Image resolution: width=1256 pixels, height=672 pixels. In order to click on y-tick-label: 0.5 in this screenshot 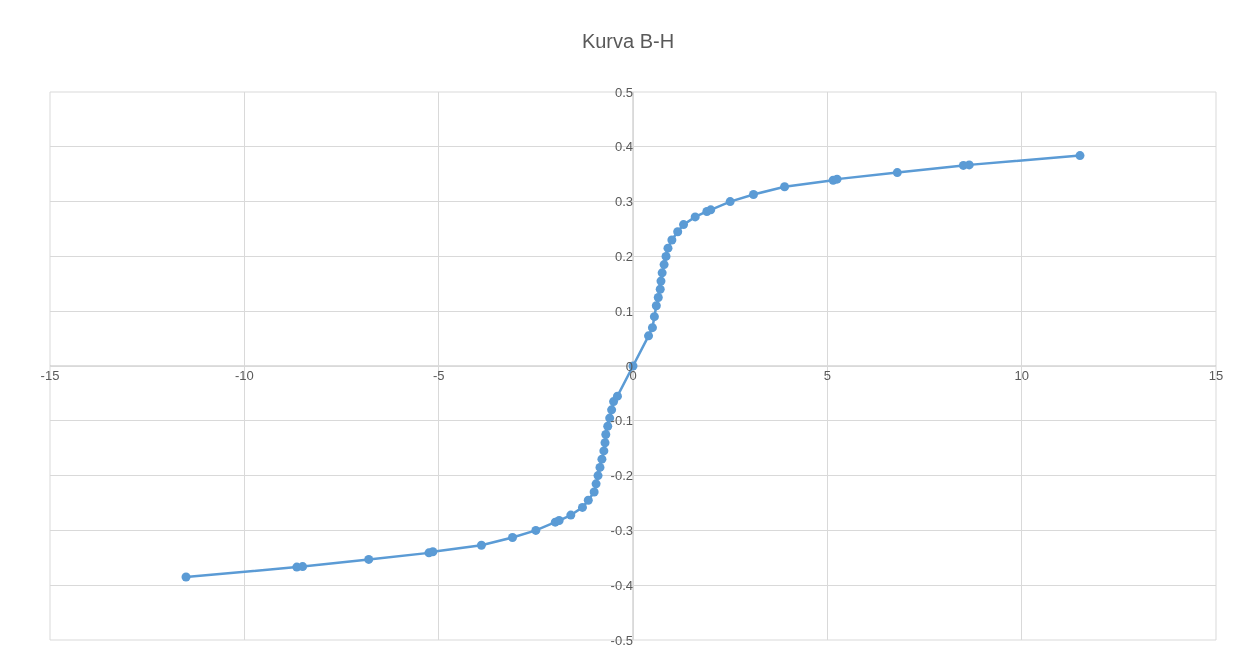, I will do `click(623, 92)`.